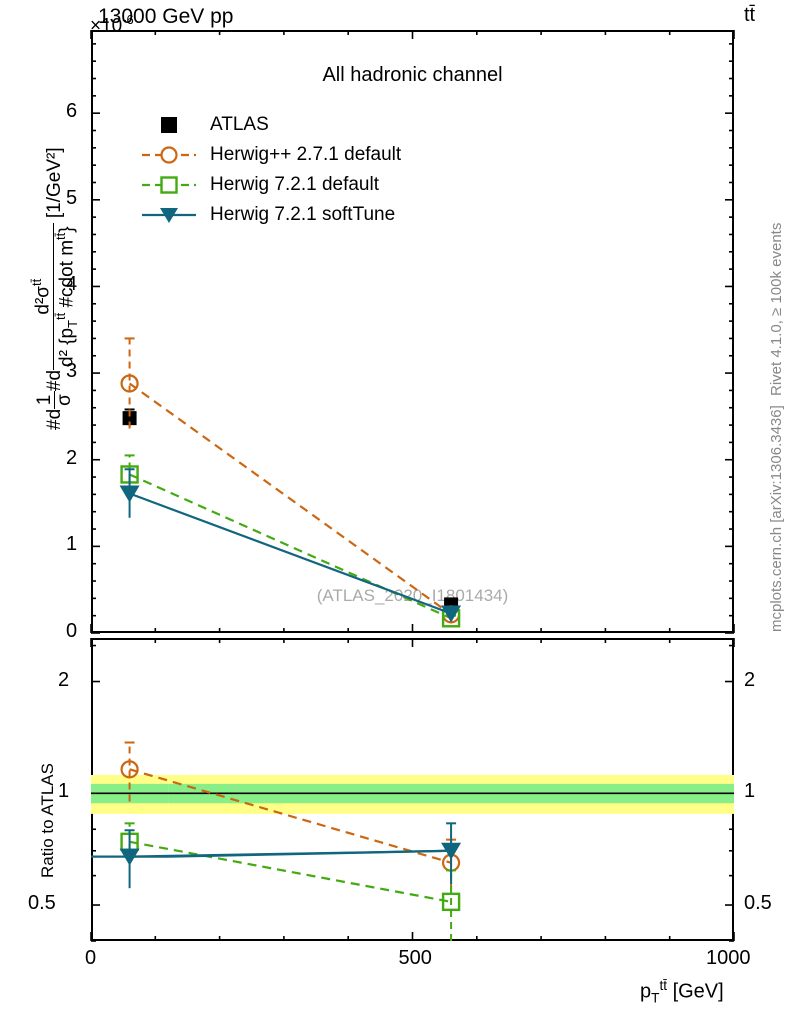  What do you see at coordinates (166, 16) in the screenshot?
I see `beam-energy-label: 13000 GeV pp` at bounding box center [166, 16].